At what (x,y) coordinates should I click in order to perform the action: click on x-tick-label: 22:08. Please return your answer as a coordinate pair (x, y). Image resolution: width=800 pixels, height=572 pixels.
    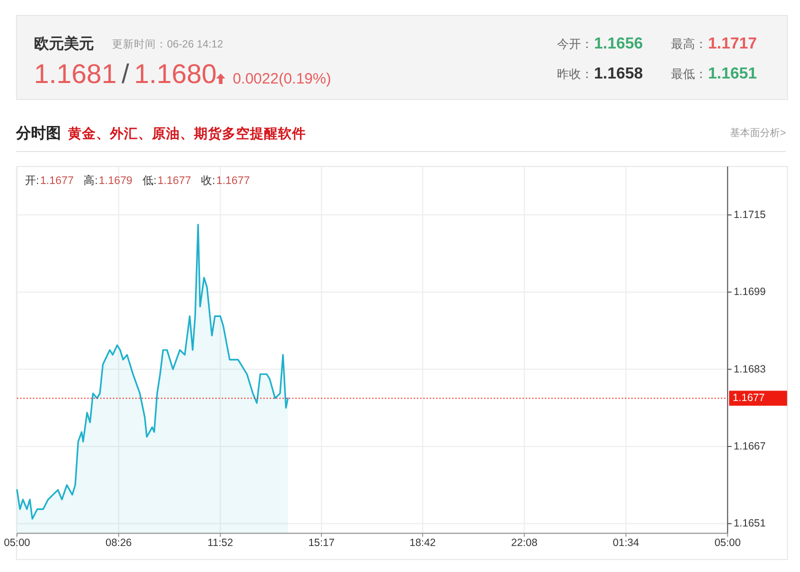
    Looking at the image, I should click on (524, 543).